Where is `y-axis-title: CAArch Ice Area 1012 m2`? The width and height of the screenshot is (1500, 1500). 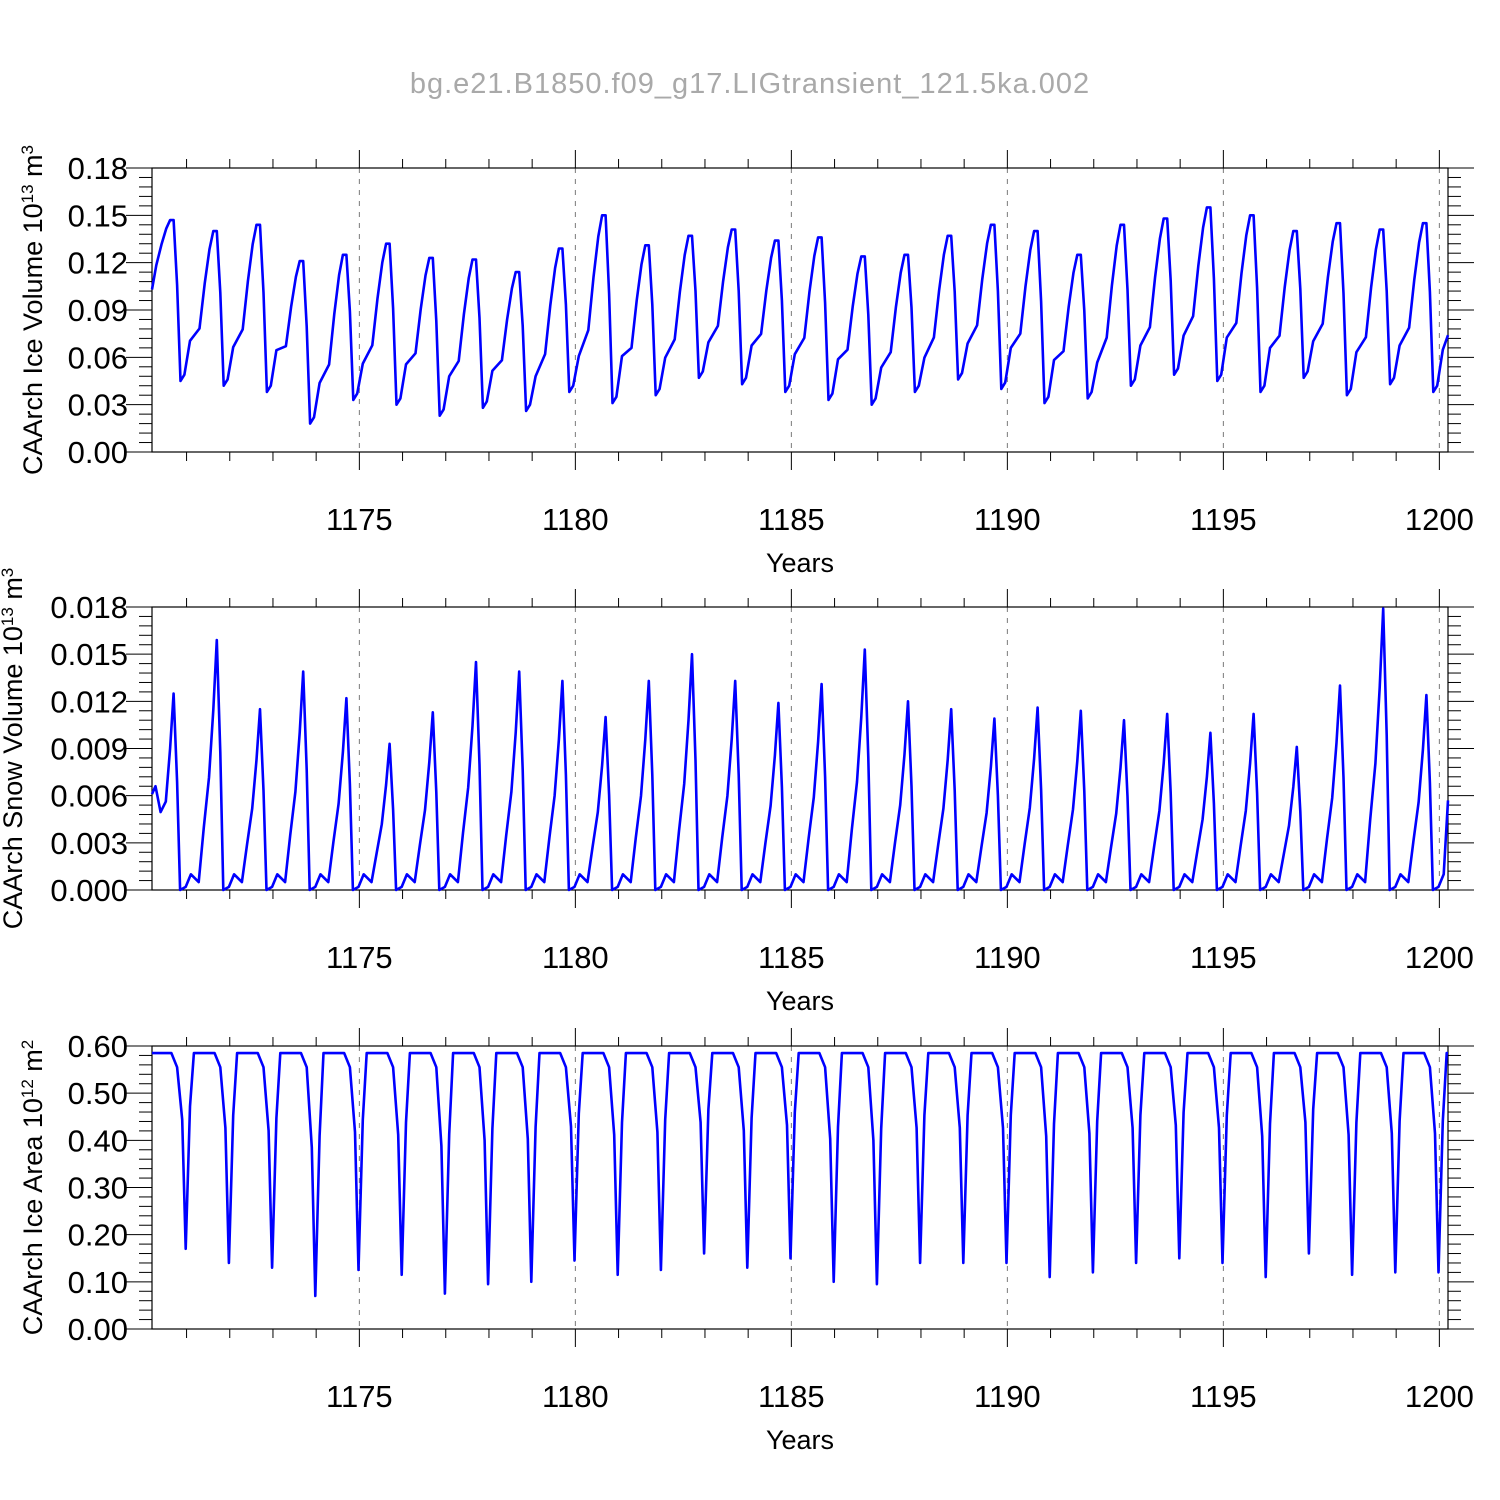
y-axis-title: CAArch Ice Area 1012 m2 is located at coordinates (33, 1188).